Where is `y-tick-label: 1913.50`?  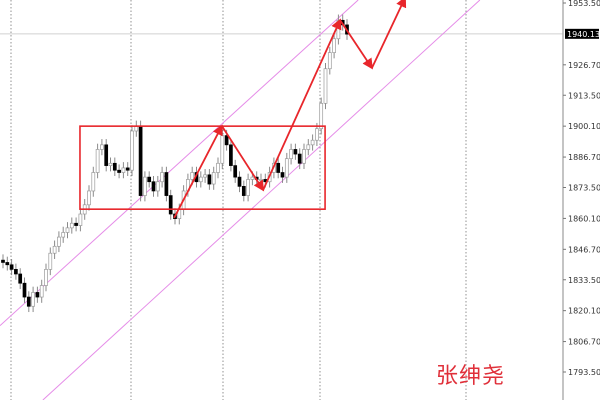 y-tick-label: 1913.50 is located at coordinates (584, 95).